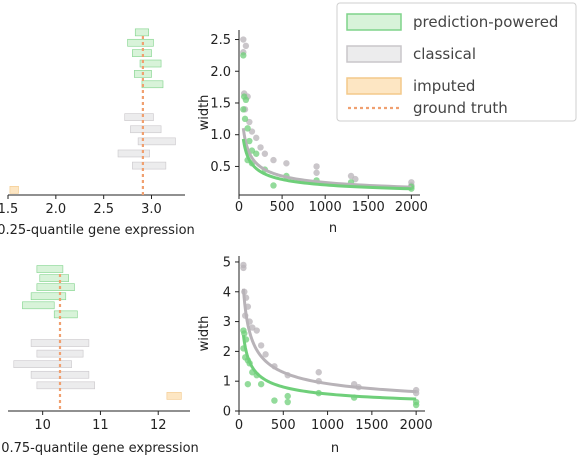 The image size is (581, 456). Describe the element at coordinates (151, 209) in the screenshot. I see `x-tick-label: 3.0` at that location.